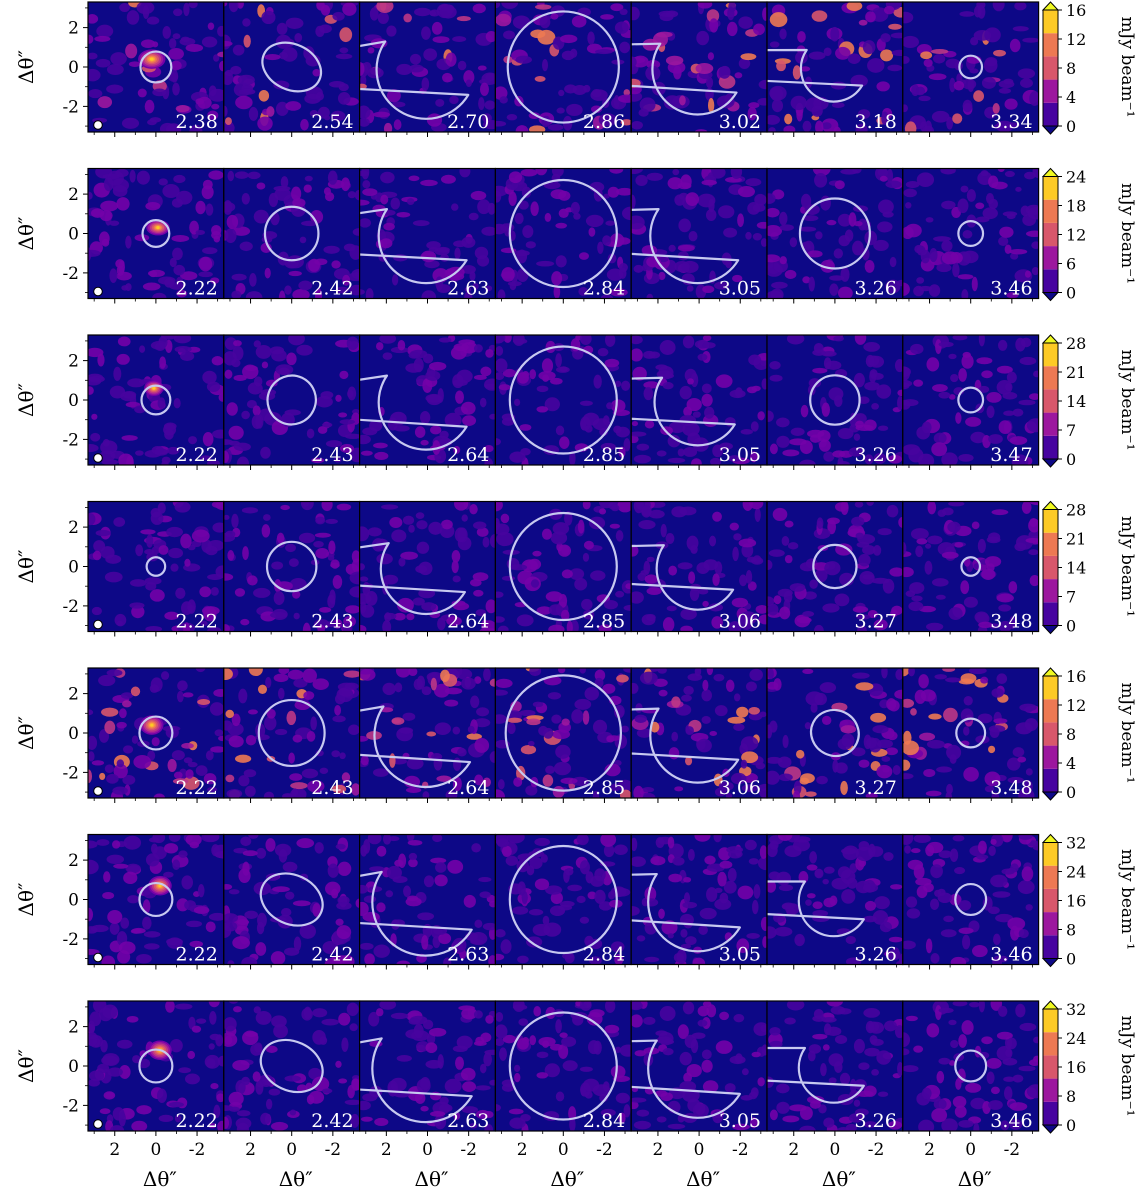 This screenshot has width=1145, height=1196. Describe the element at coordinates (1050, 963) in the screenshot. I see `colorbar-extend-bottom` at that location.